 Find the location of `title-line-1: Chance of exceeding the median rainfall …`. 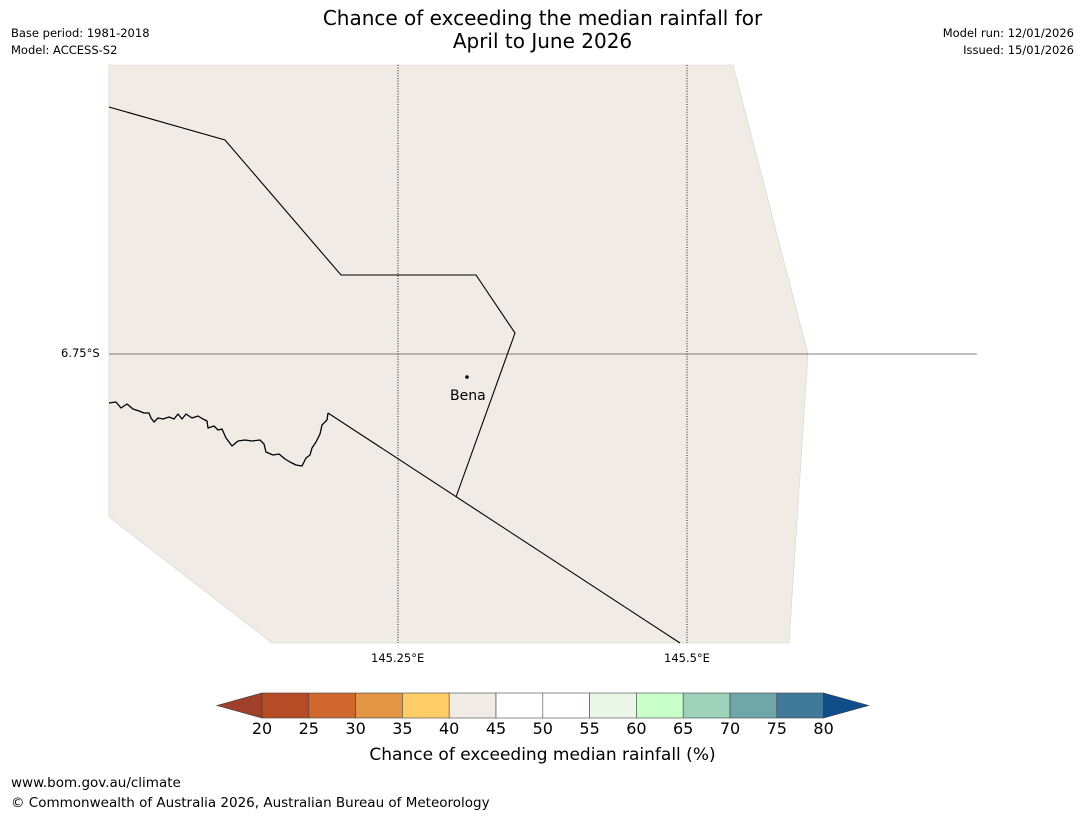

title-line-1: Chance of exceeding the median rainfall … is located at coordinates (542, 18).